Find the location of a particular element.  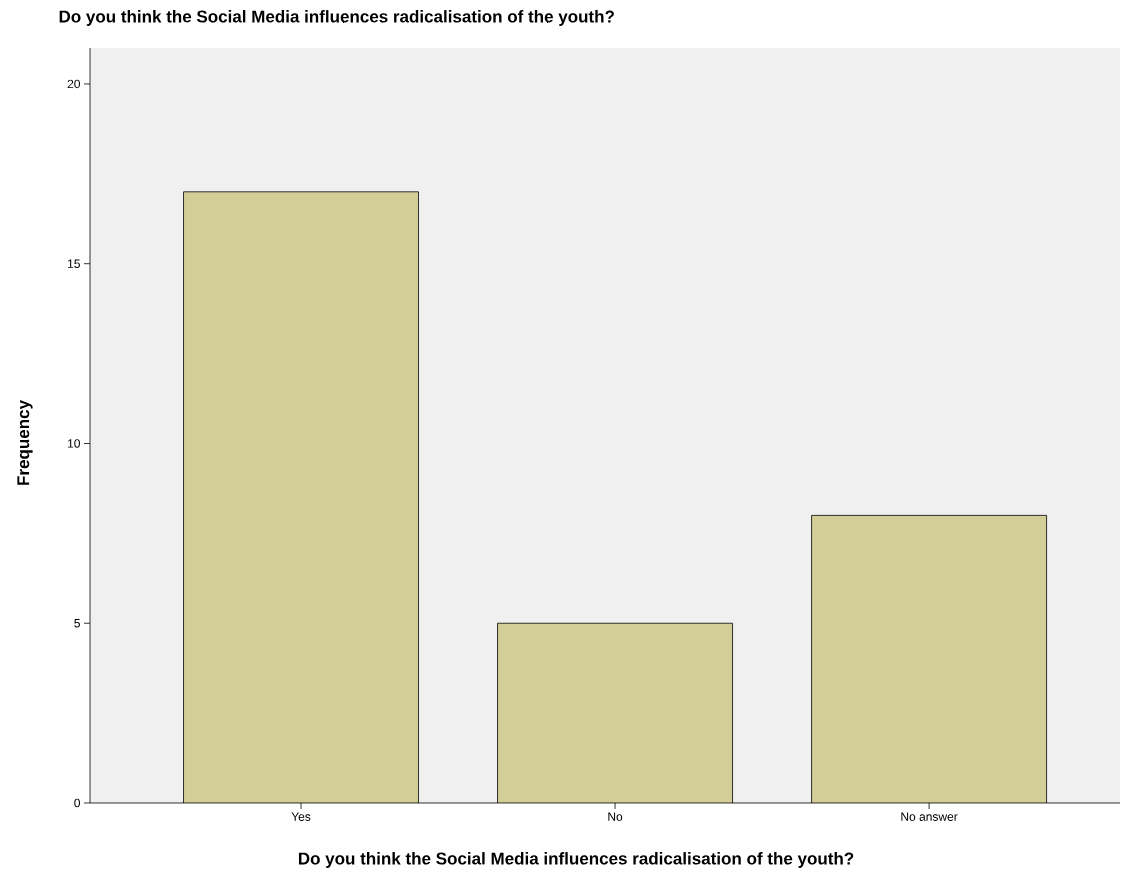

x-tick-label: Yes is located at coordinates (301, 816).